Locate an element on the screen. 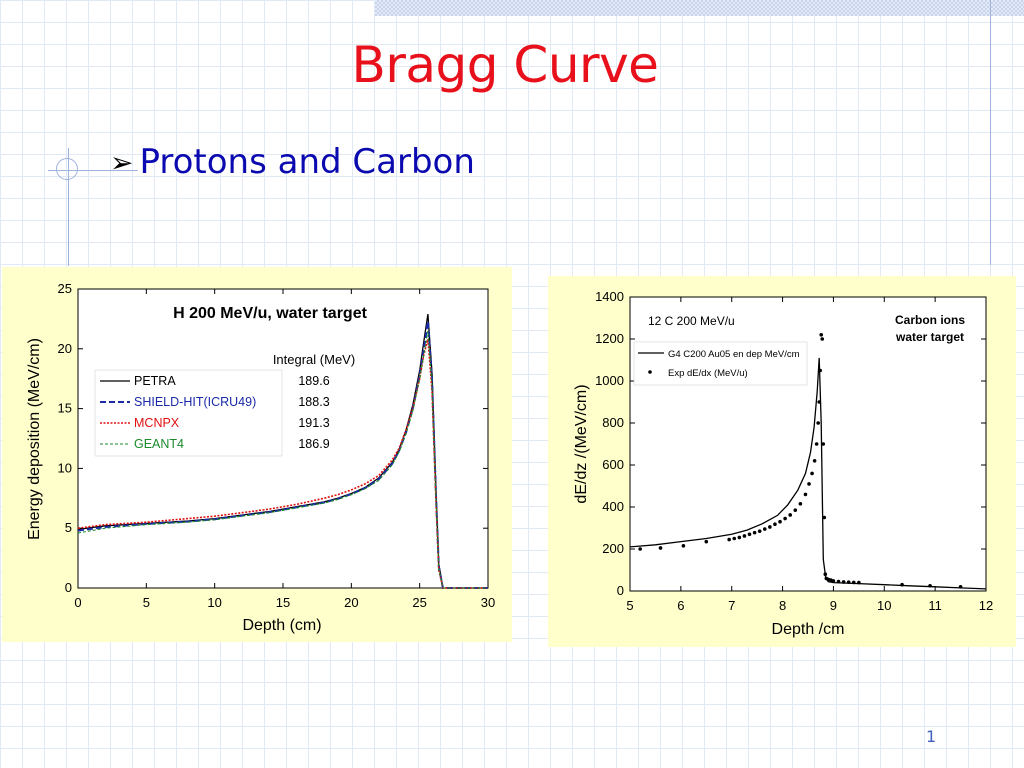 Image resolution: width=1024 pixels, height=768 pixels. y-tick-label: 600 is located at coordinates (613, 464).